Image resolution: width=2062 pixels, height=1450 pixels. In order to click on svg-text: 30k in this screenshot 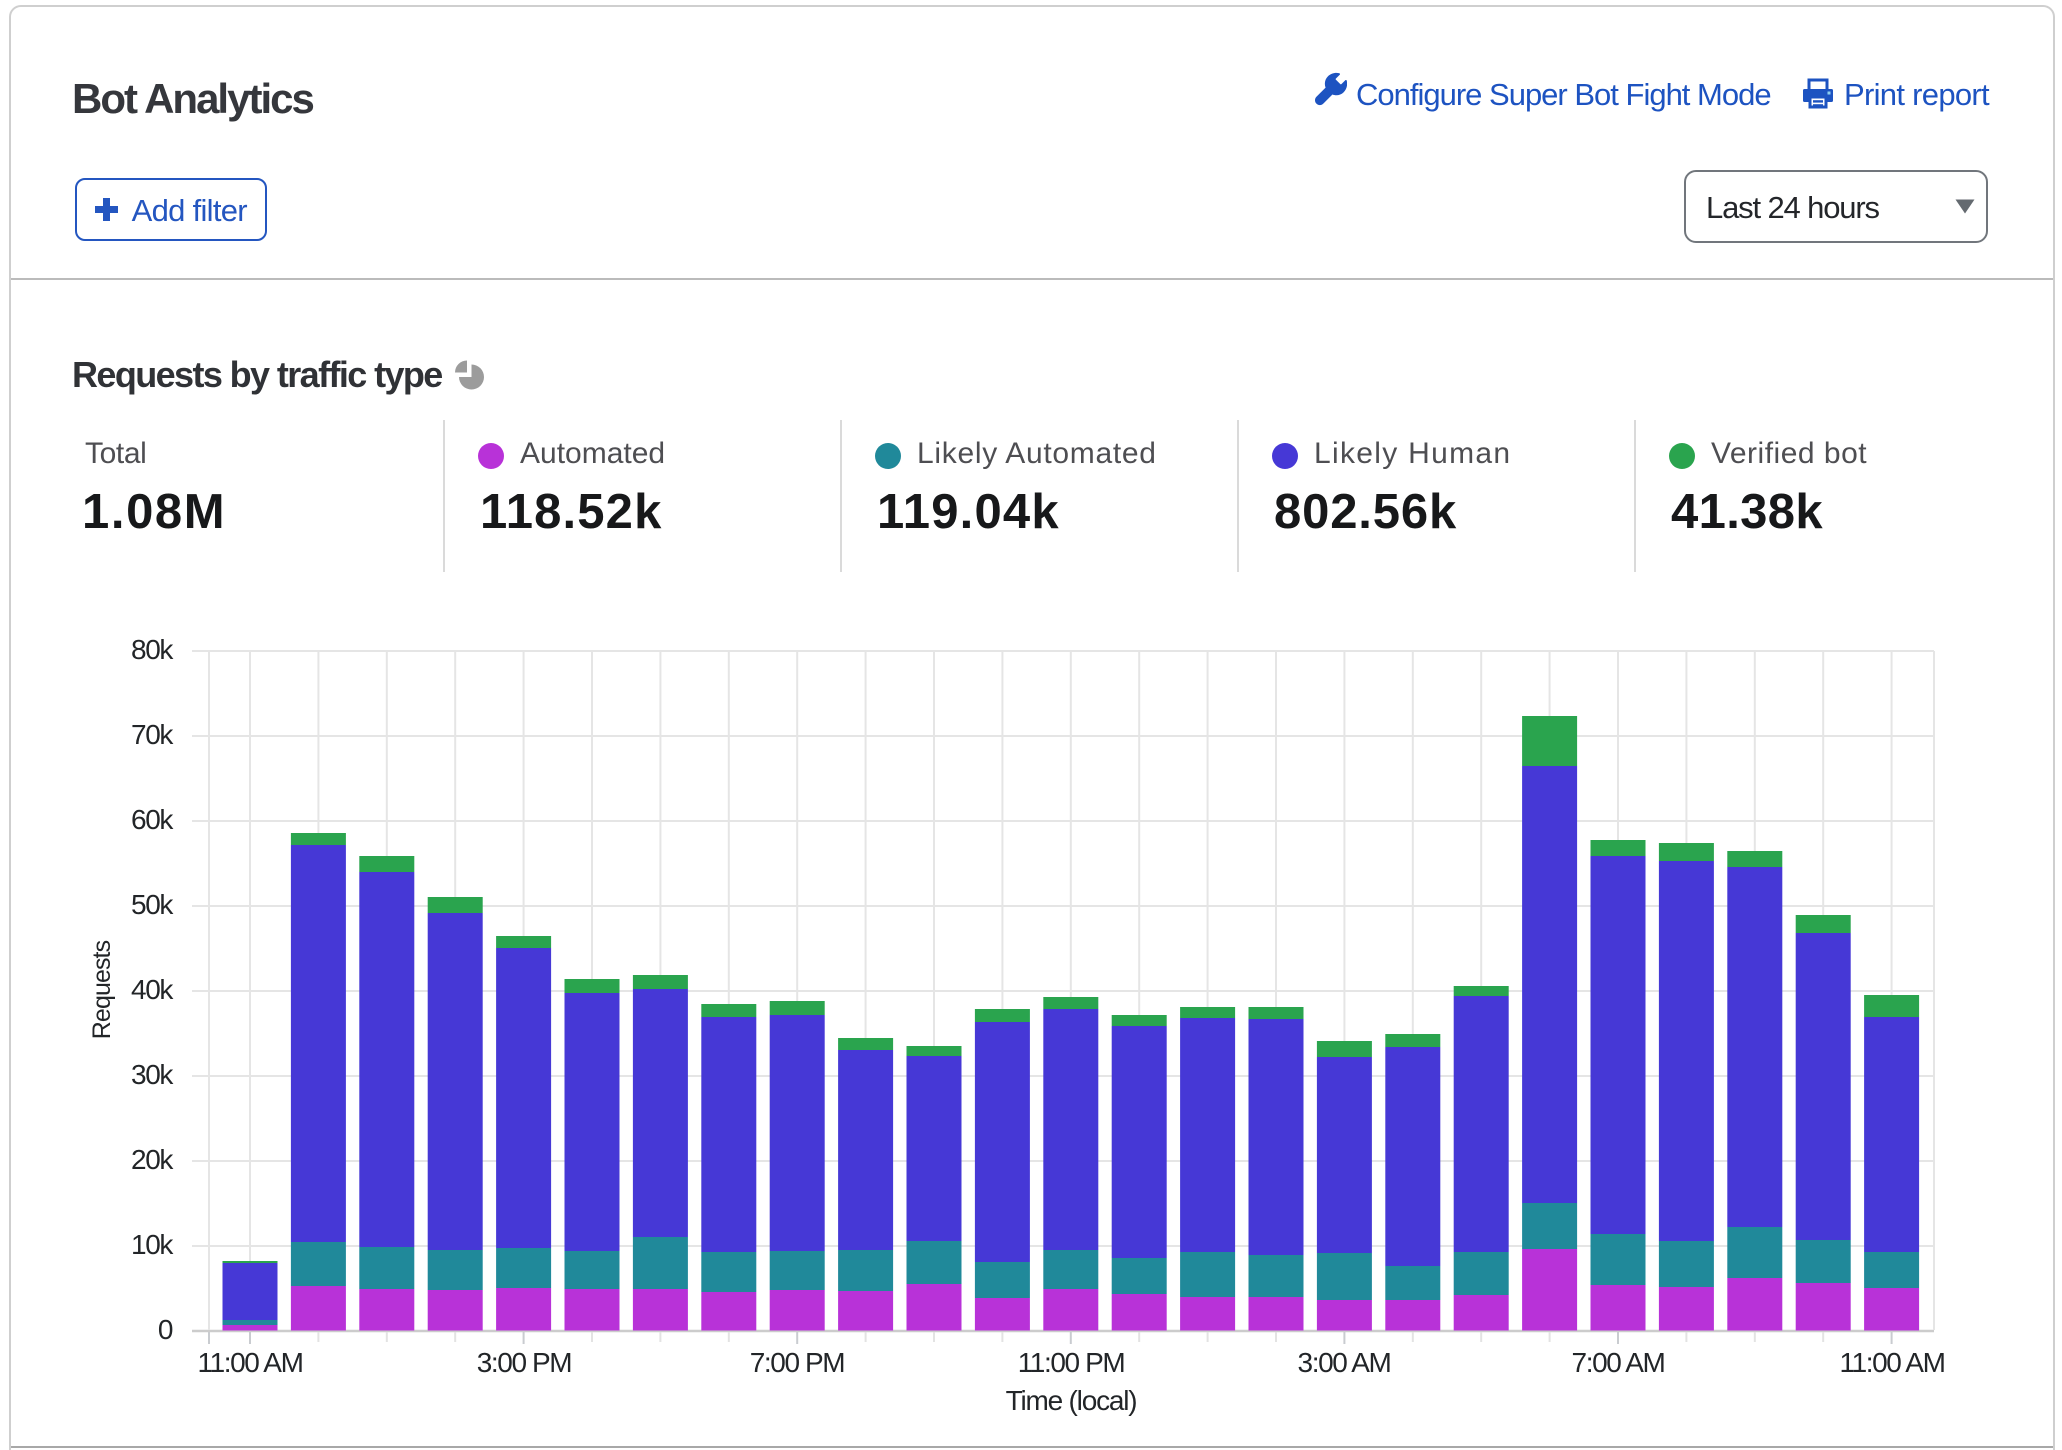, I will do `click(152, 1074)`.